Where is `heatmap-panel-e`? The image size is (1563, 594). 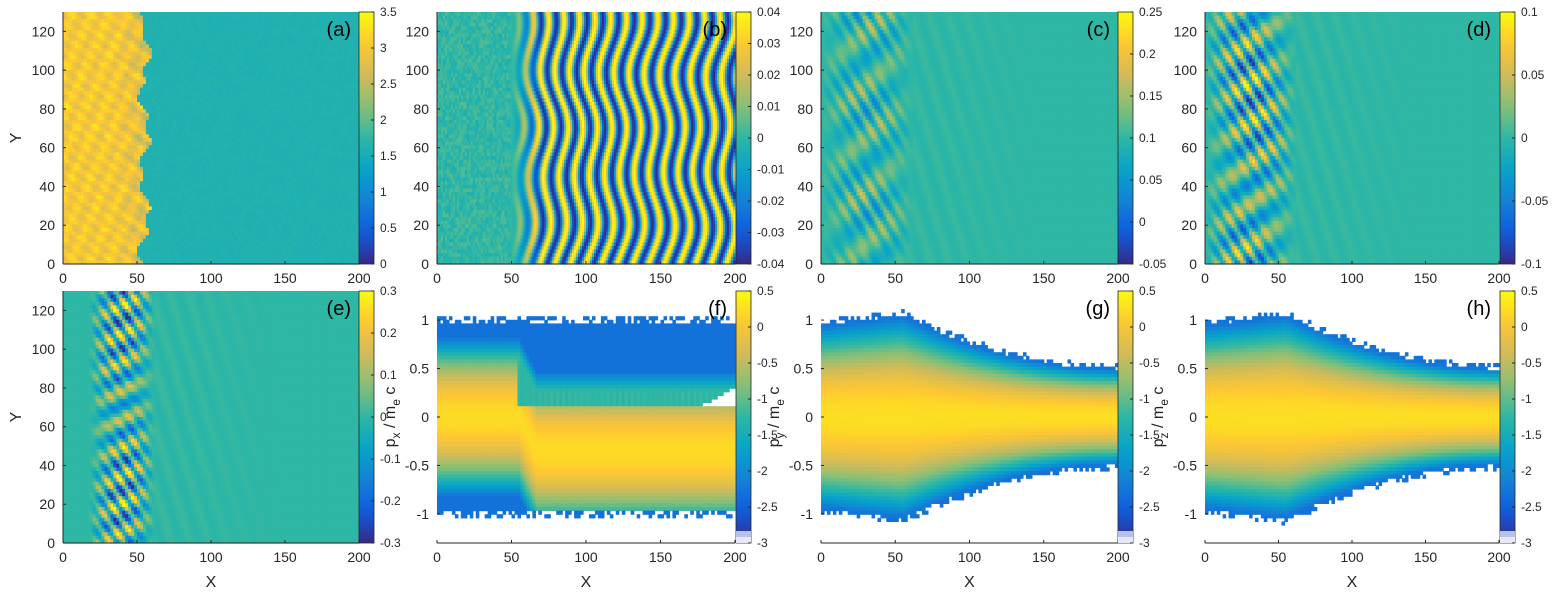
heatmap-panel-e is located at coordinates (211, 417).